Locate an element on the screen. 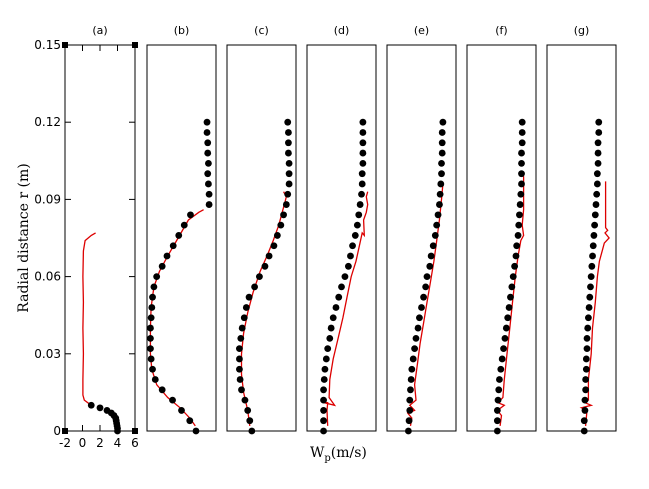 Image resolution: width=649 pixels, height=489 pixels. panel-title: (d) is located at coordinates (342, 30).